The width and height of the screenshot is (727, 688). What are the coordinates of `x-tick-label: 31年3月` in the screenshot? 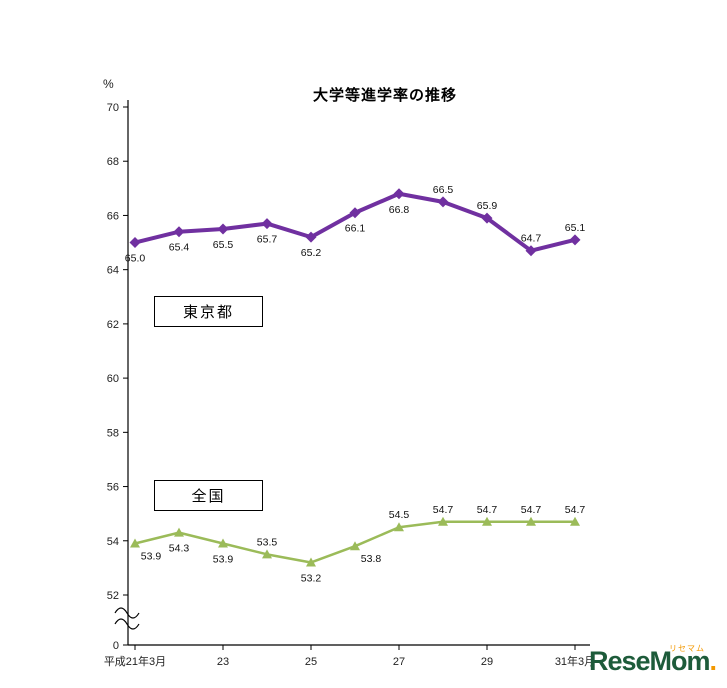 It's located at (575, 661).